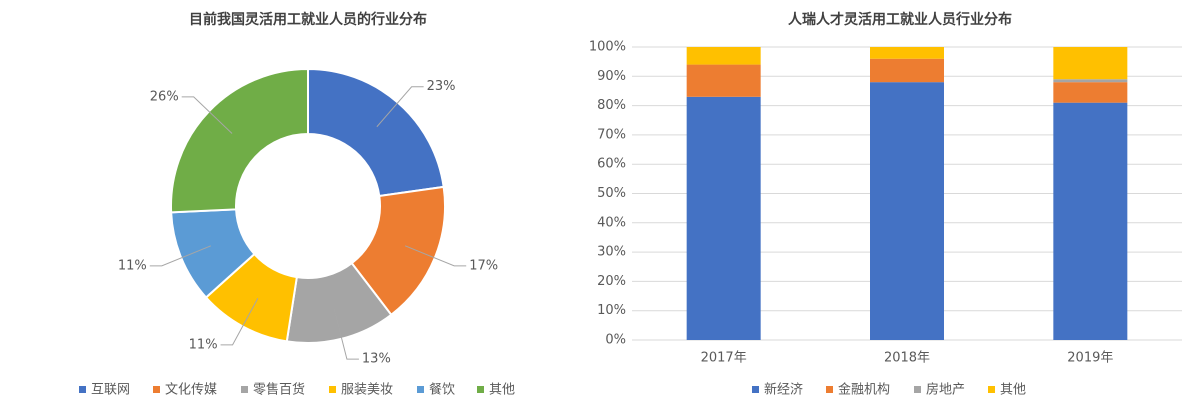 The image size is (1200, 411). Describe the element at coordinates (191, 390) in the screenshot. I see `legend-label: 文化传媒` at that location.